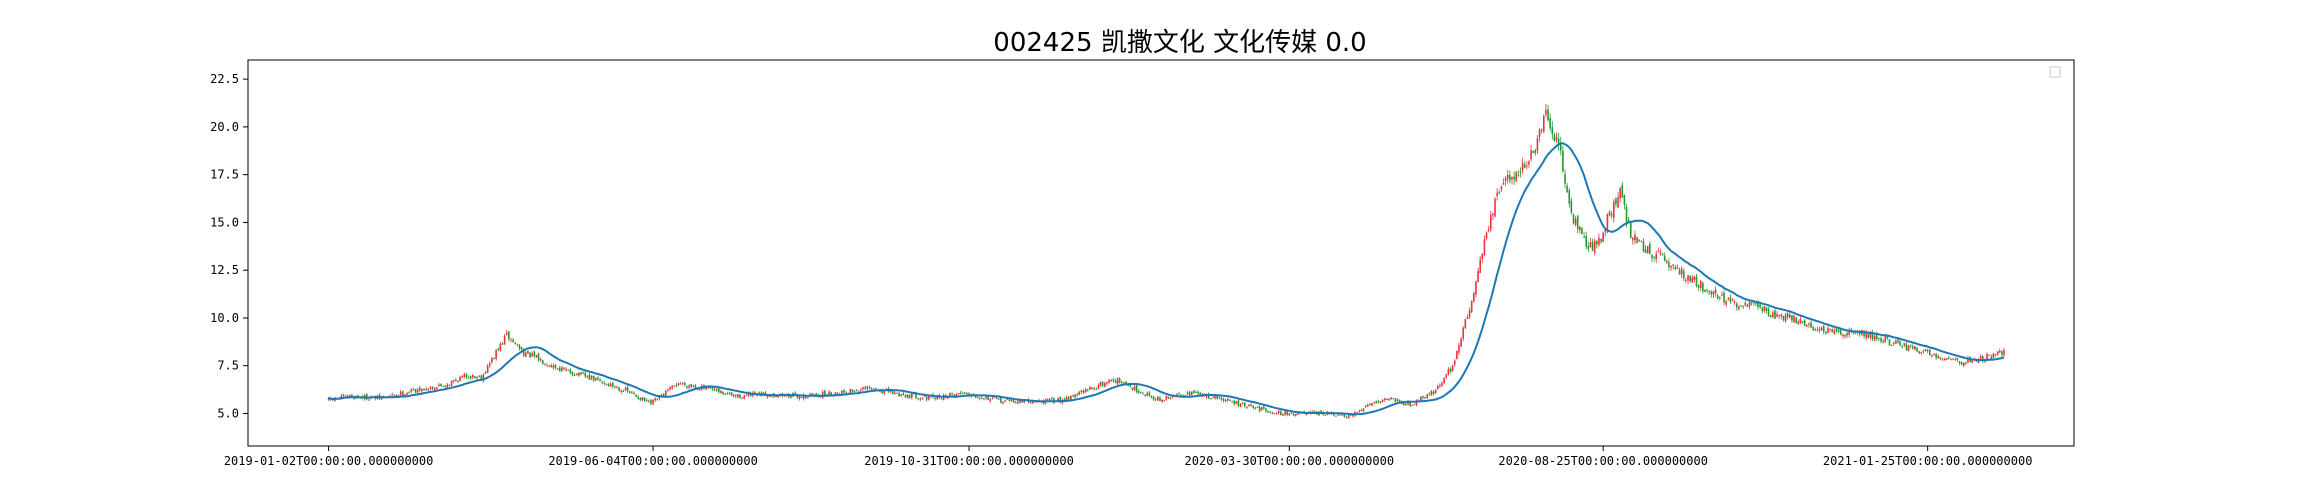 The width and height of the screenshot is (2300, 500). What do you see at coordinates (1928, 461) in the screenshot?
I see `x-tick-label: 2021-01-25T00:00:00.000000000` at bounding box center [1928, 461].